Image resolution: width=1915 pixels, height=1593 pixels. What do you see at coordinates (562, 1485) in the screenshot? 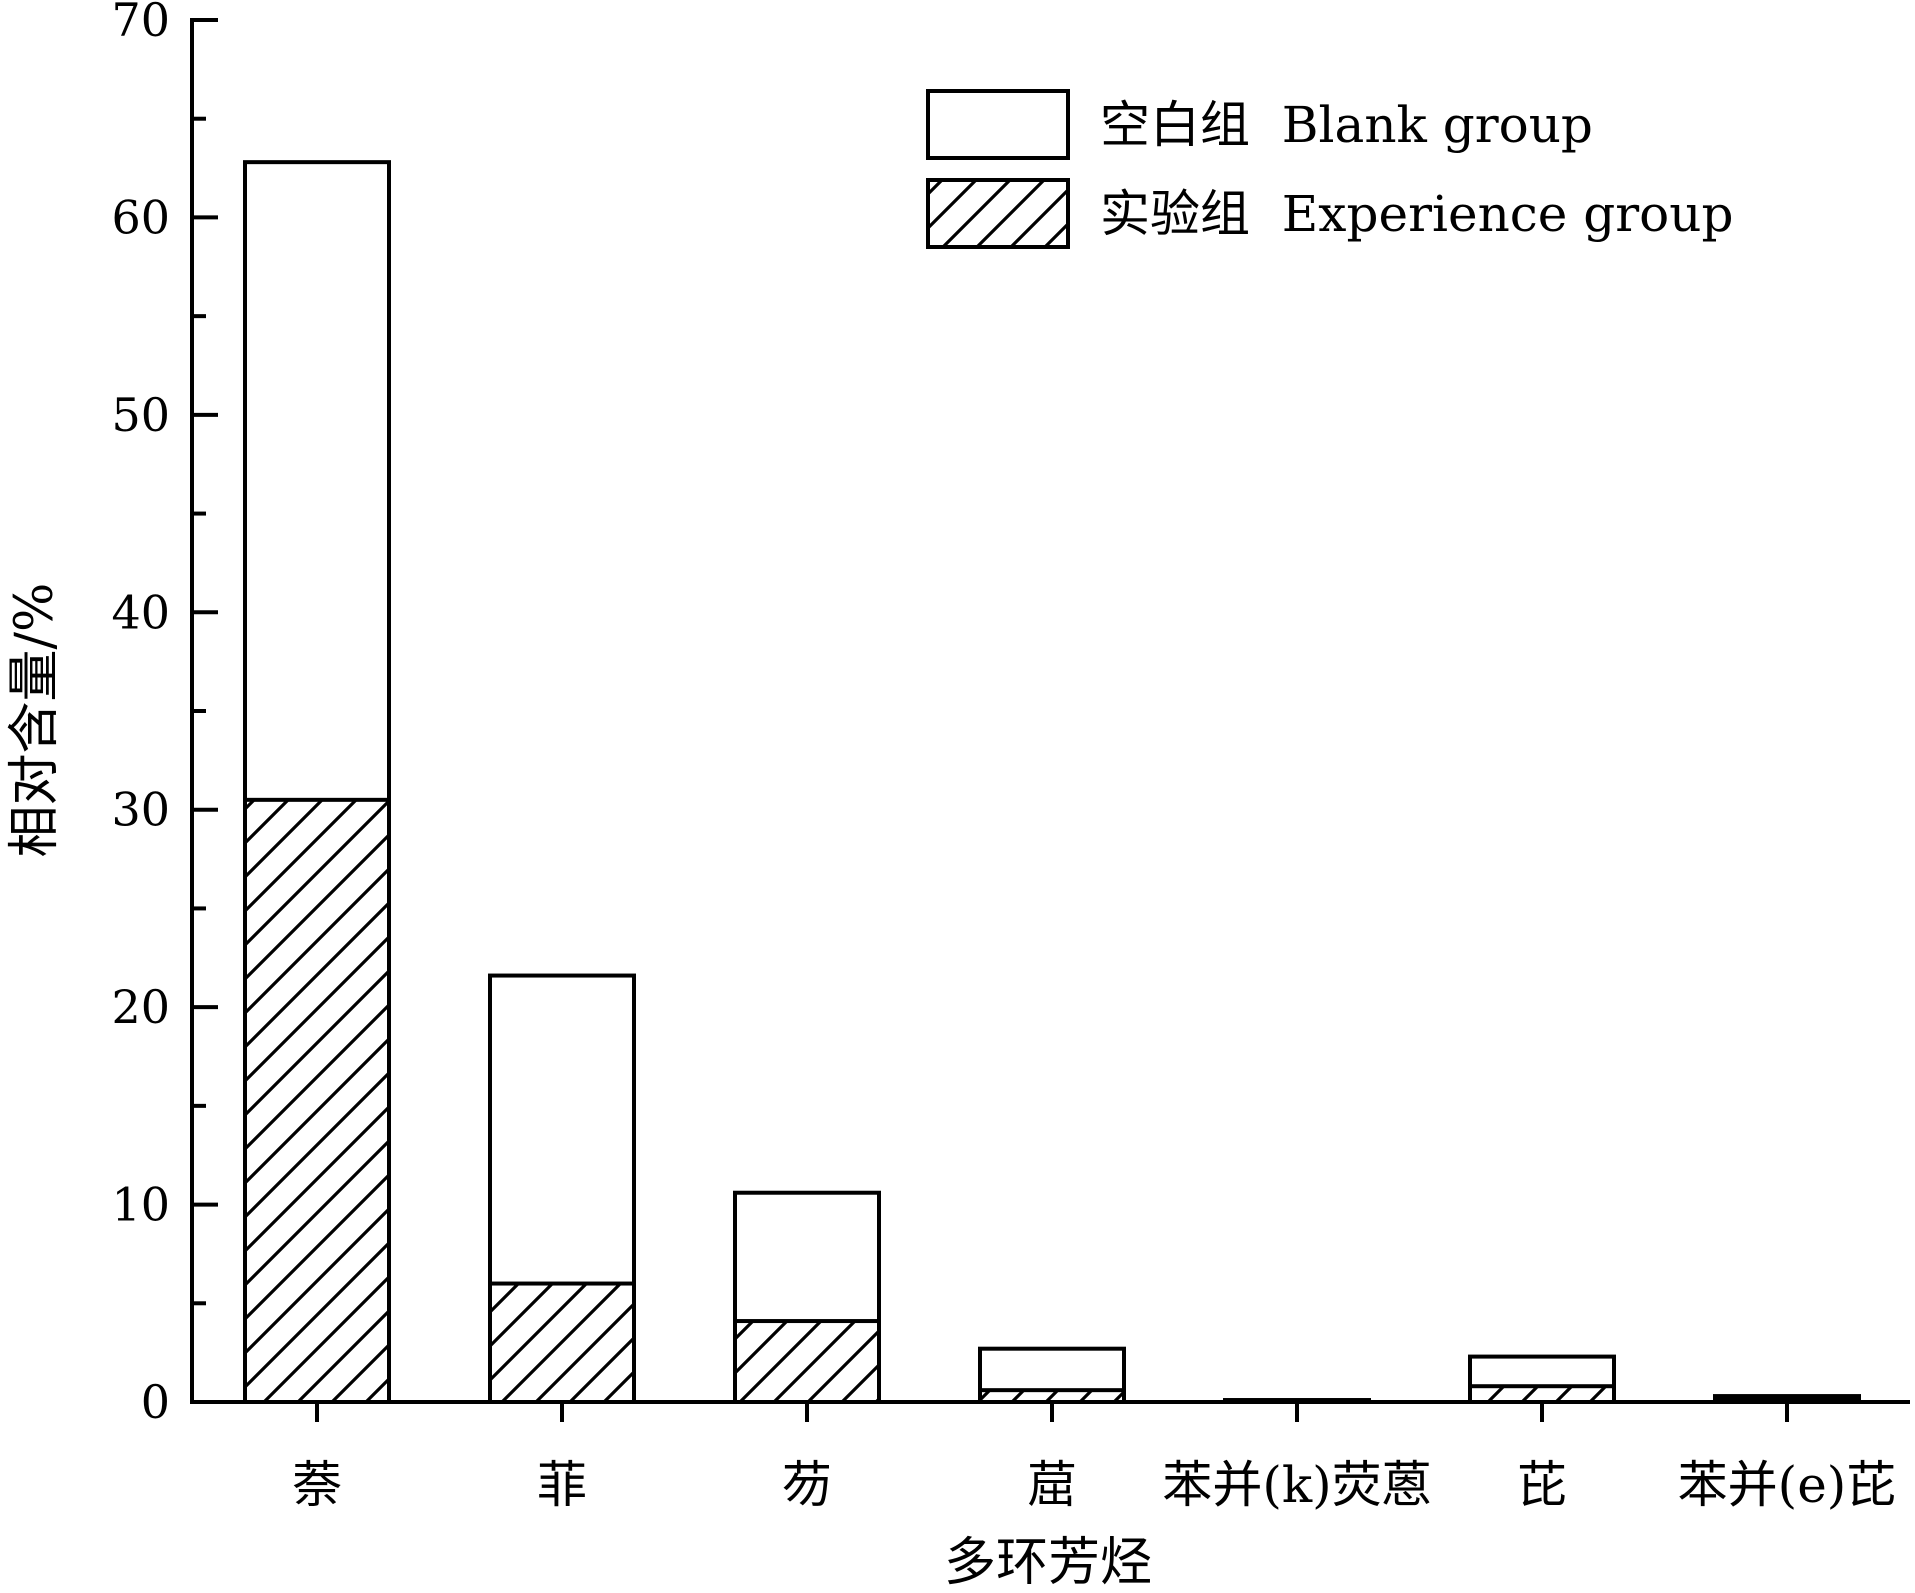
I see `x-tick-label: 菲` at bounding box center [562, 1485].